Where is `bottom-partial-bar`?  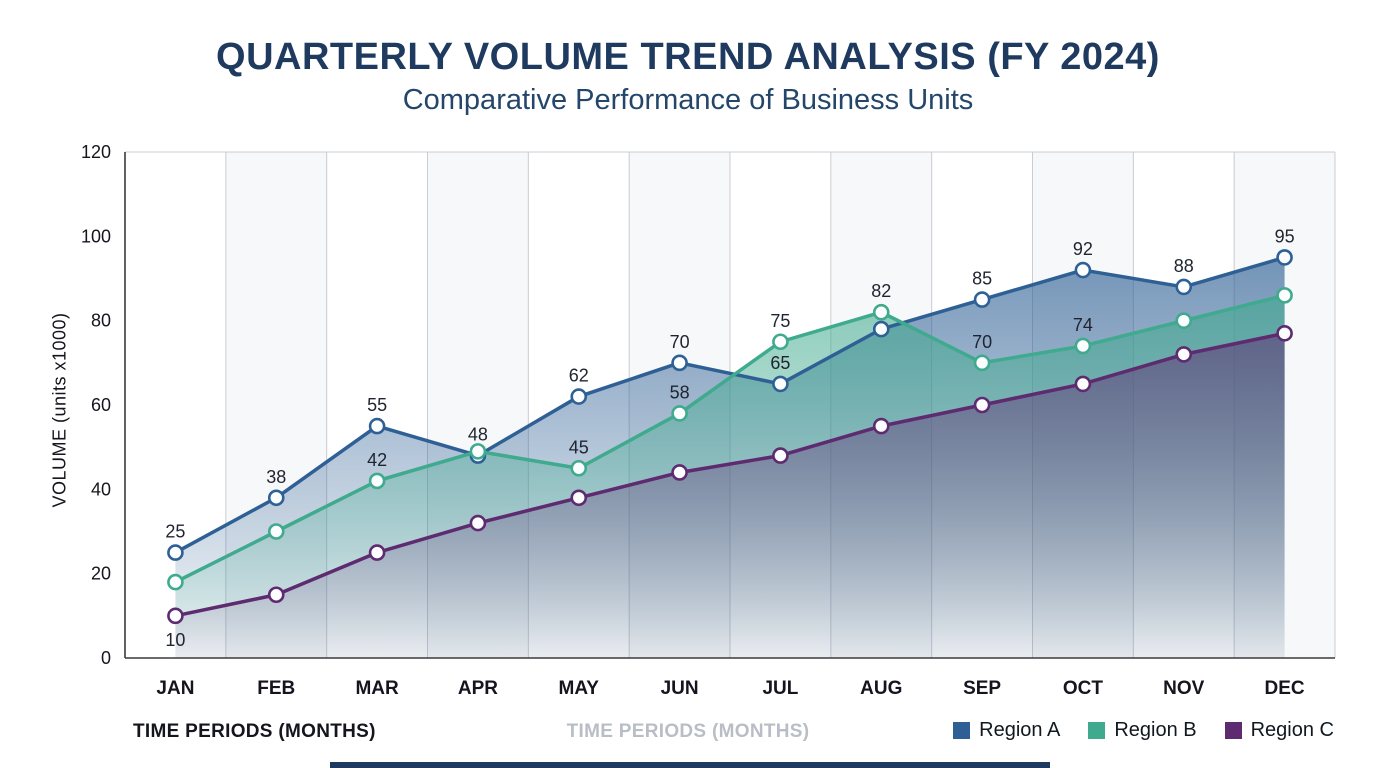
bottom-partial-bar is located at coordinates (690, 765).